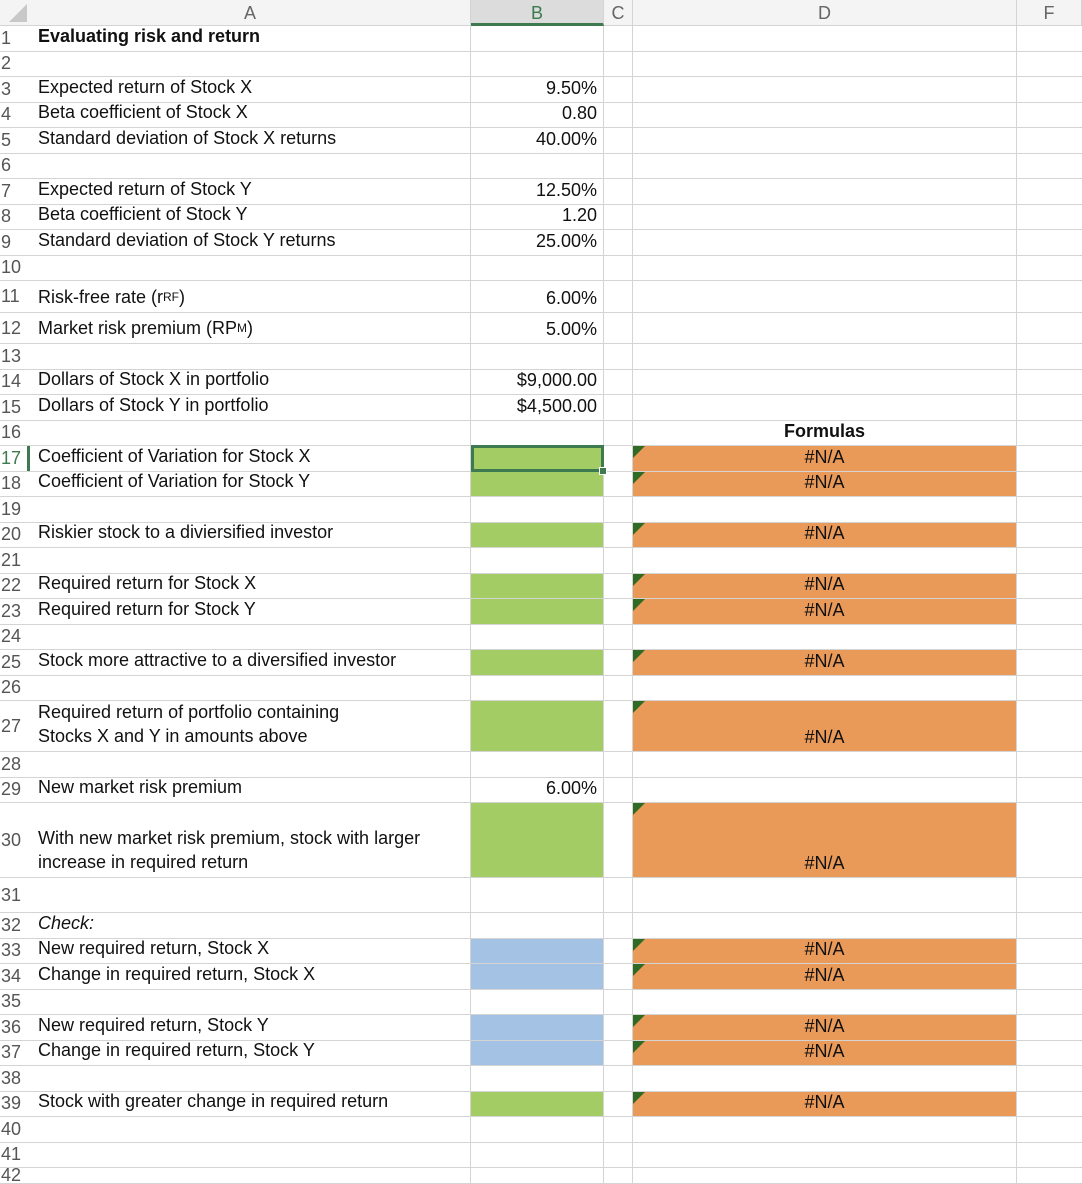 This screenshot has width=1082, height=1184. I want to click on cell-a21, so click(250, 560).